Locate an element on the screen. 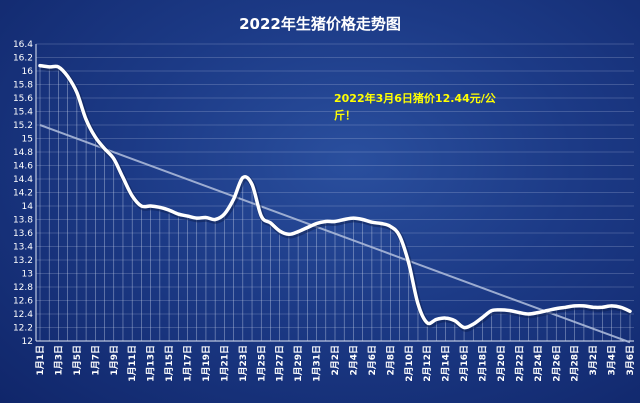  x-tick-label: 1月5日 is located at coordinates (77, 360).